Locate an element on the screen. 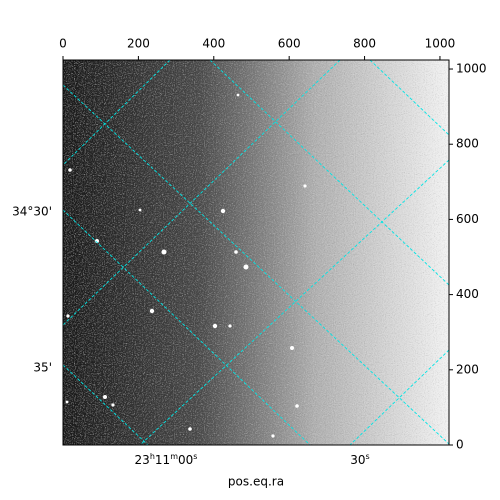 This screenshot has width=500, height=500. ra-tick-label: 30s is located at coordinates (359, 459).